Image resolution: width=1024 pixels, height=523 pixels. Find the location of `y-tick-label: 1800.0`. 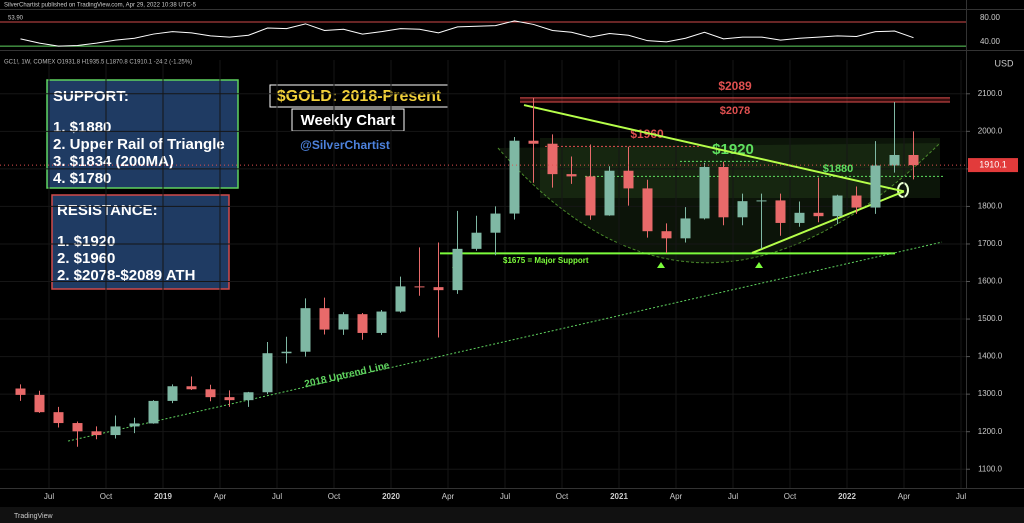

y-tick-label: 1800.0 is located at coordinates (990, 206).